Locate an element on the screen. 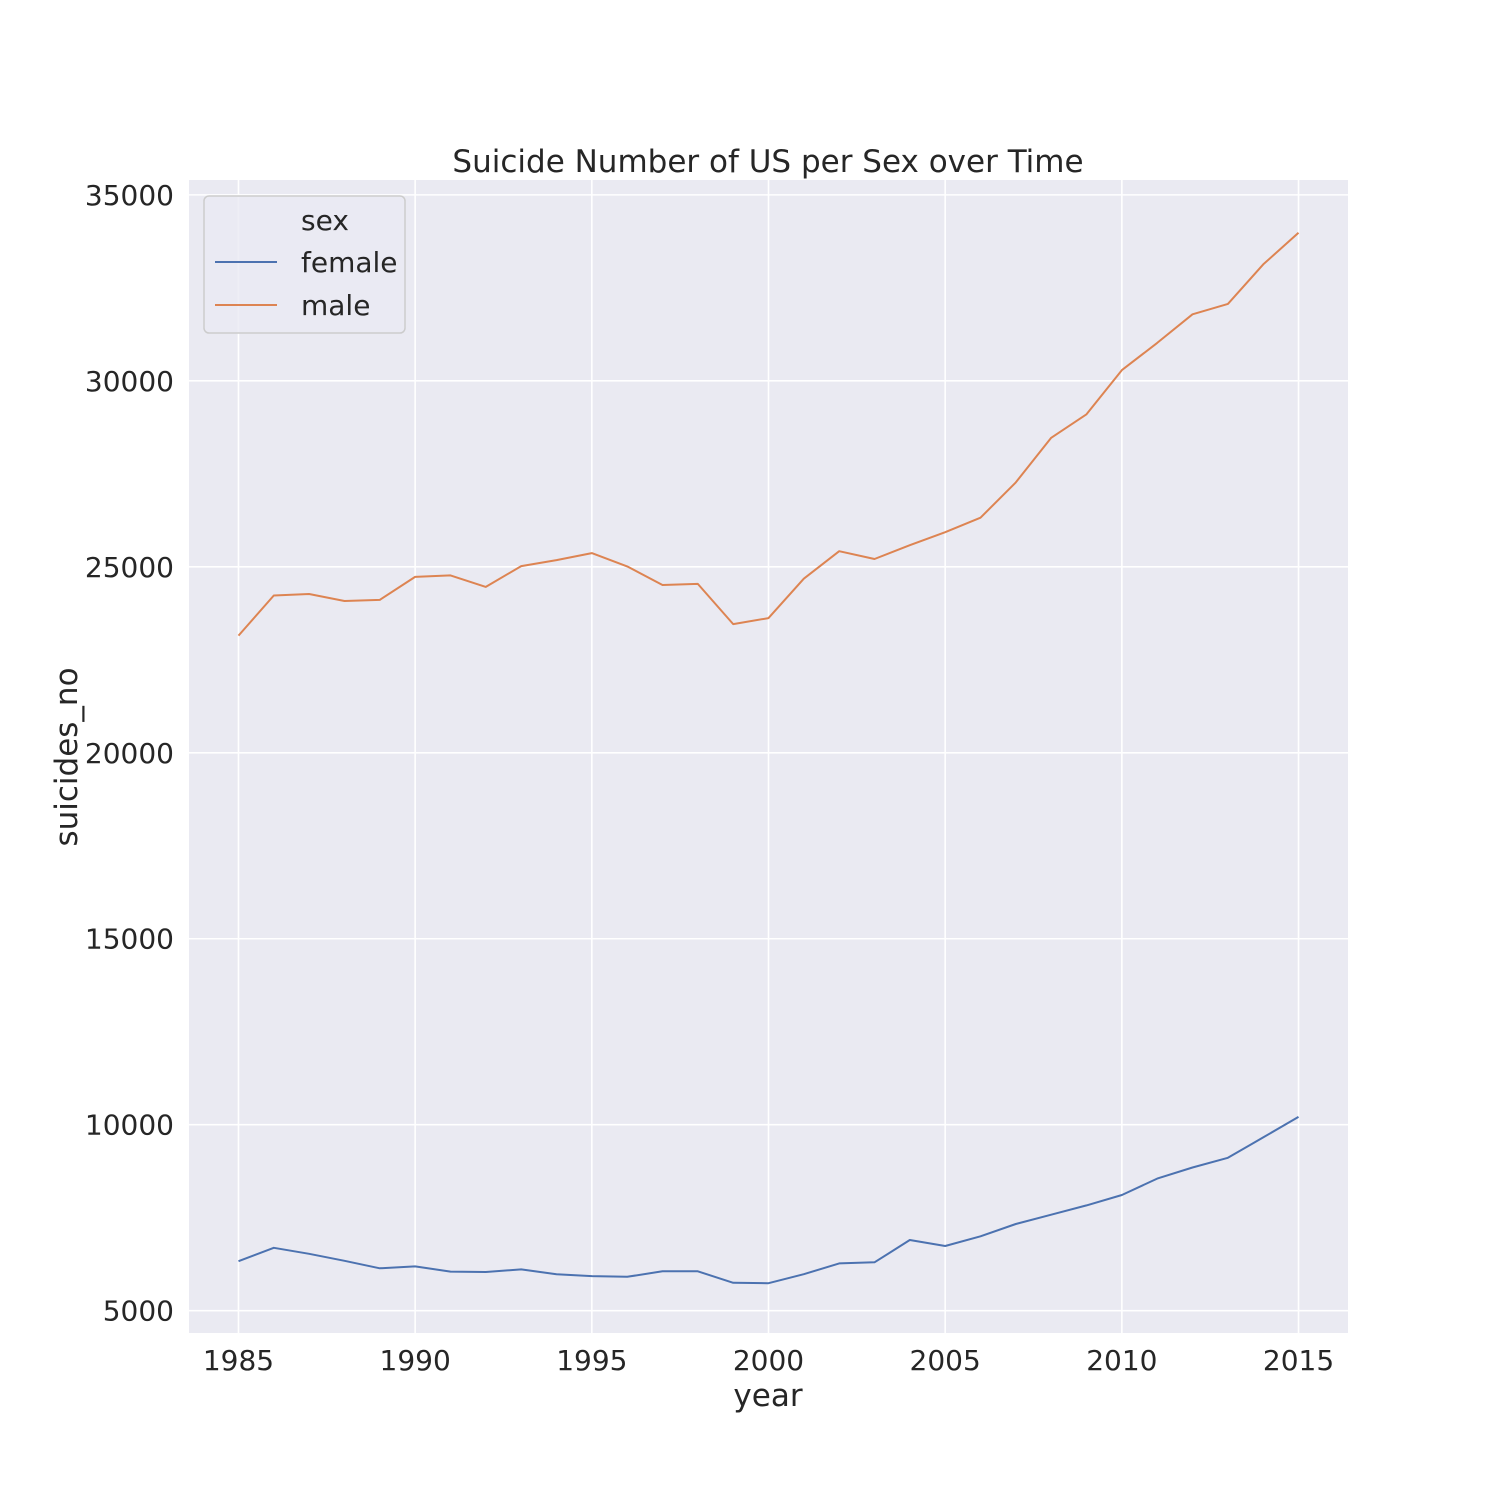 Image resolution: width=1500 pixels, height=1500 pixels. legend-box is located at coordinates (304, 264).